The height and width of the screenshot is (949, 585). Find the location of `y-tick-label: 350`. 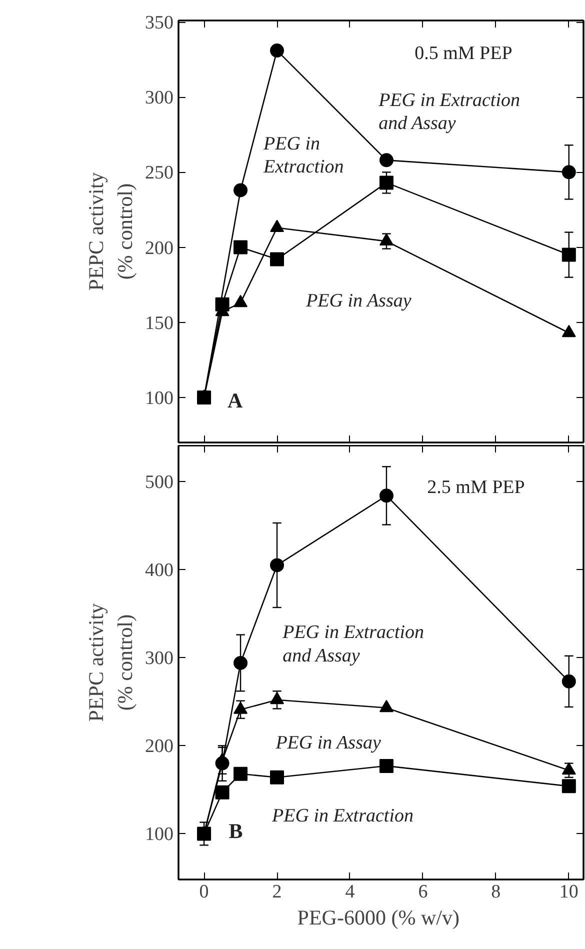

y-tick-label: 350 is located at coordinates (159, 23).